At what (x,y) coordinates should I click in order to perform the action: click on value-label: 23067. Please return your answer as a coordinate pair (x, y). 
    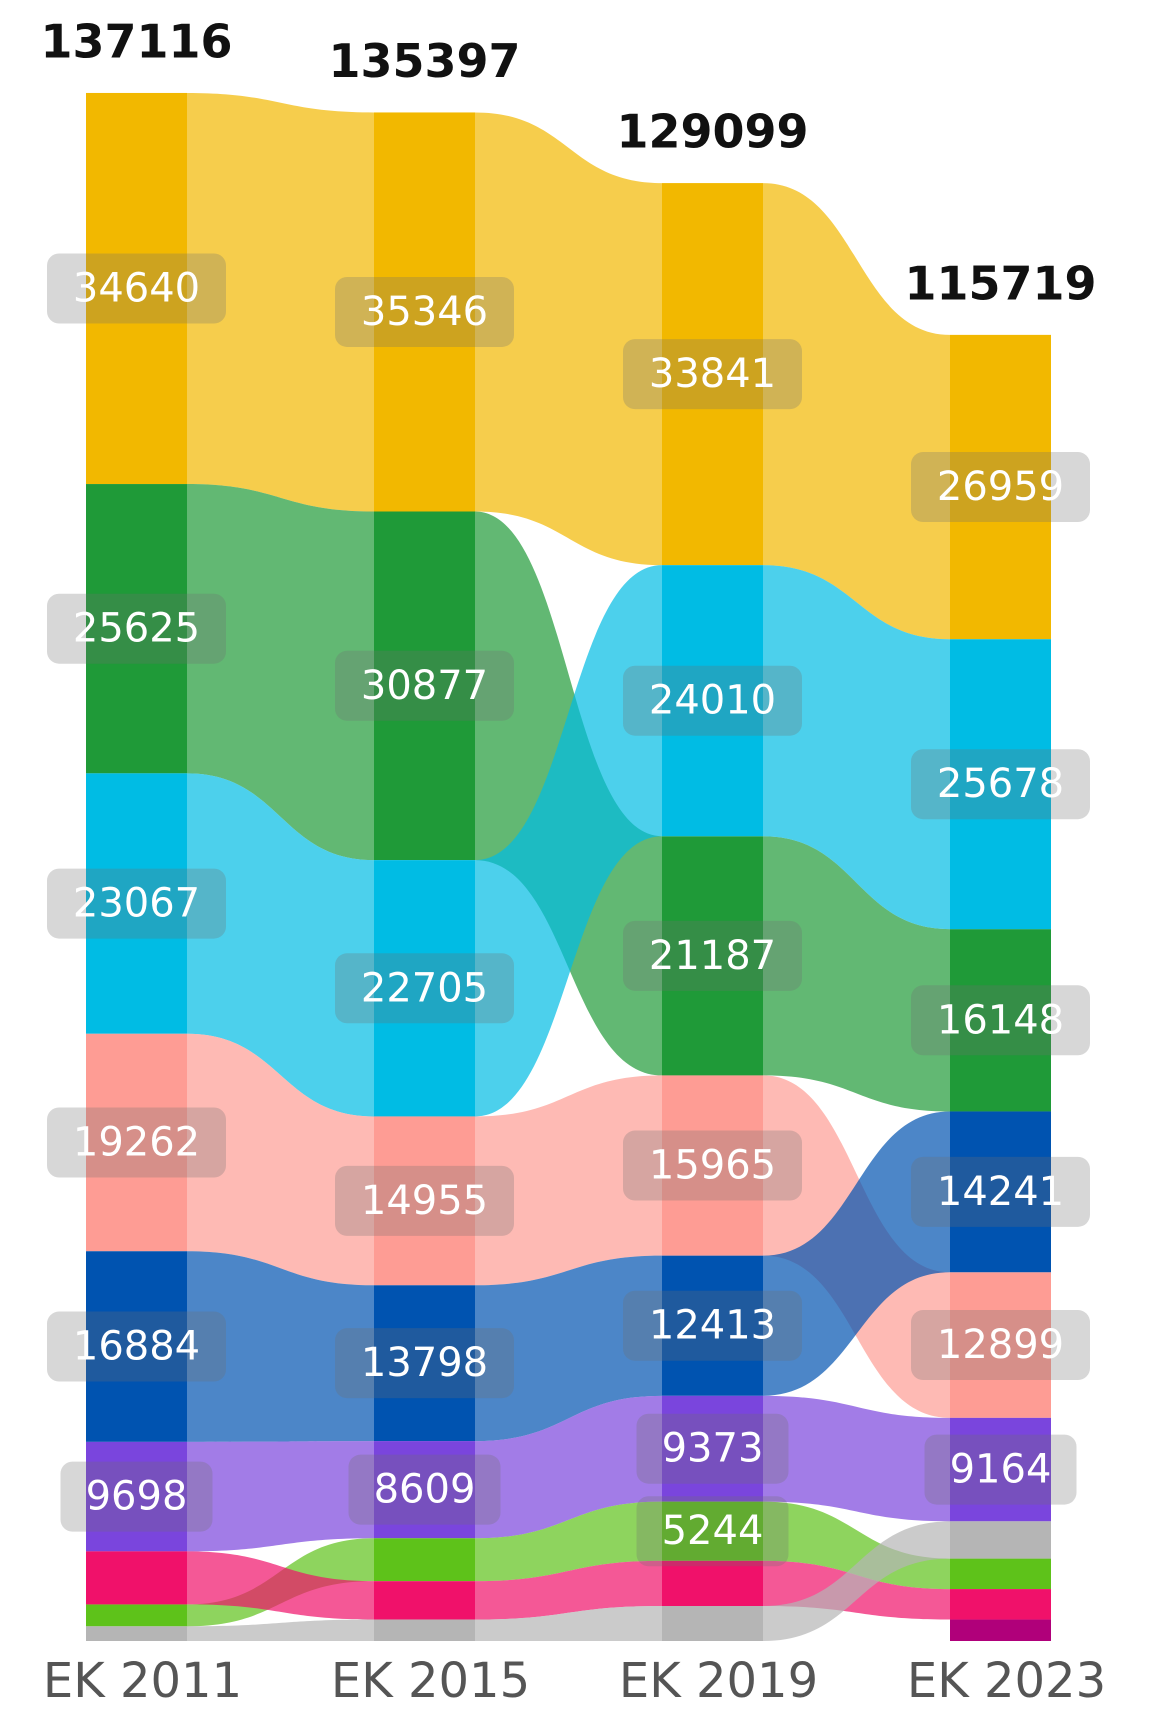
    Looking at the image, I should click on (136, 904).